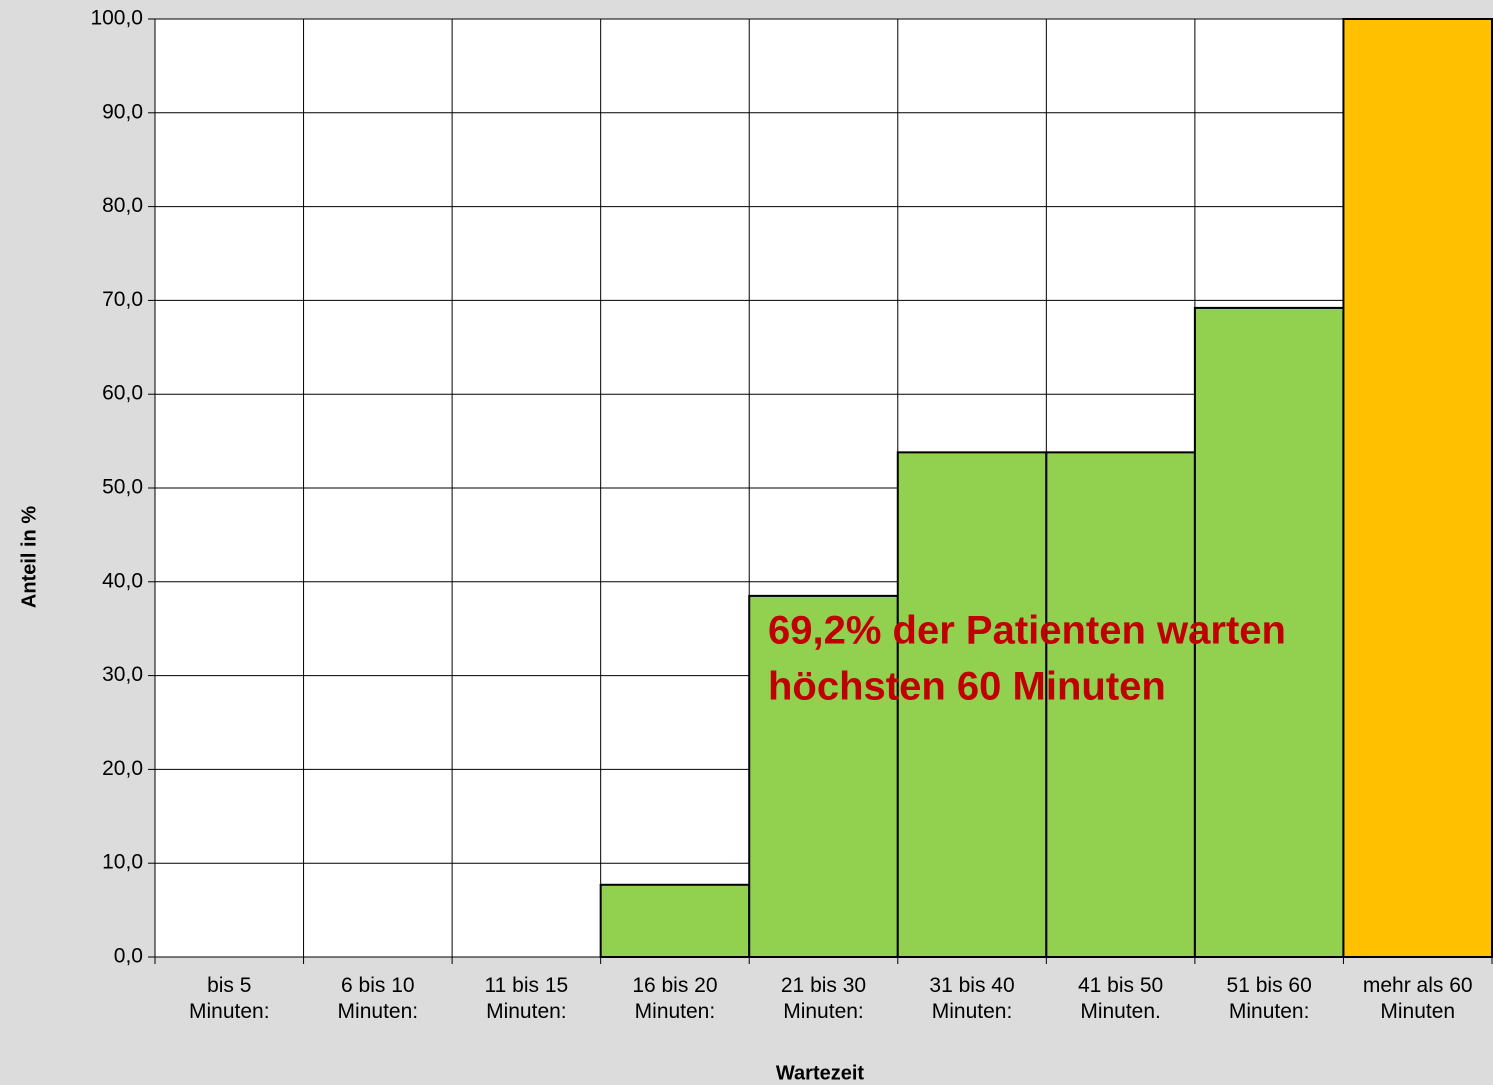 The image size is (1493, 1085). What do you see at coordinates (122, 674) in the screenshot?
I see `y-tick-label: 30,0` at bounding box center [122, 674].